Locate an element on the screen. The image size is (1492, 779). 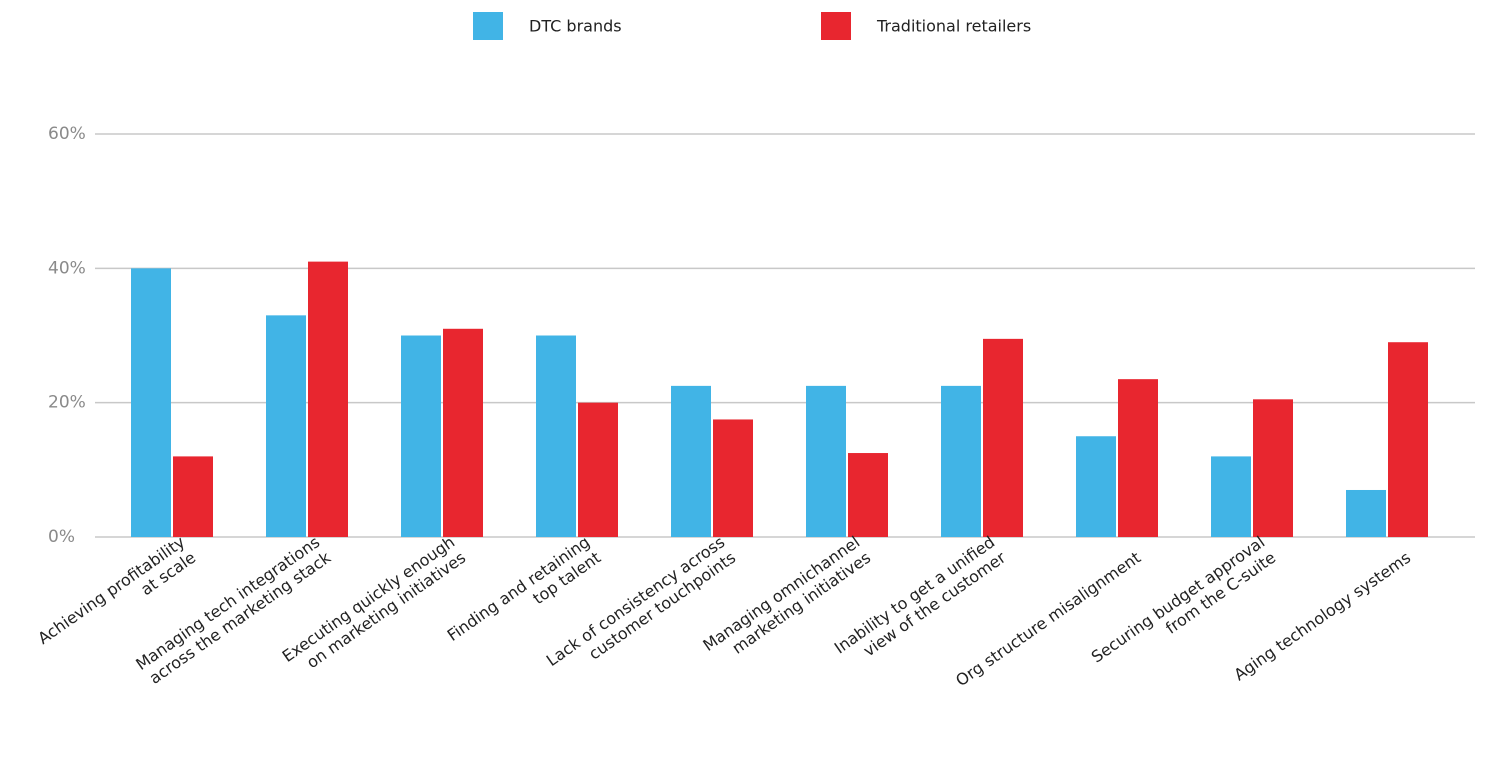
y-tick-label: 60% is located at coordinates (67, 134).